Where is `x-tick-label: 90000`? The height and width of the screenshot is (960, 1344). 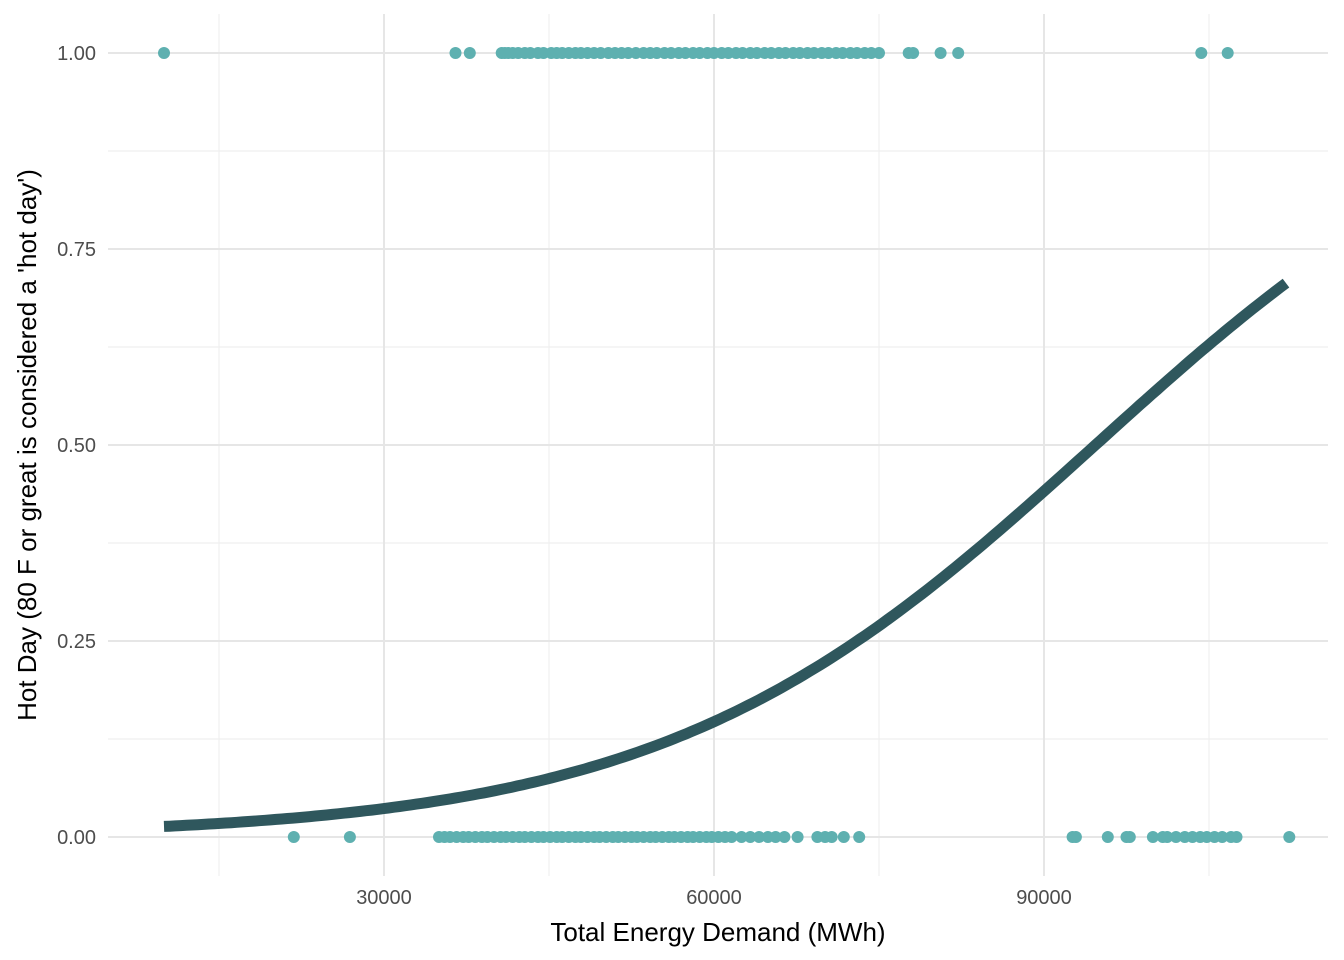
x-tick-label: 90000 is located at coordinates (1044, 898).